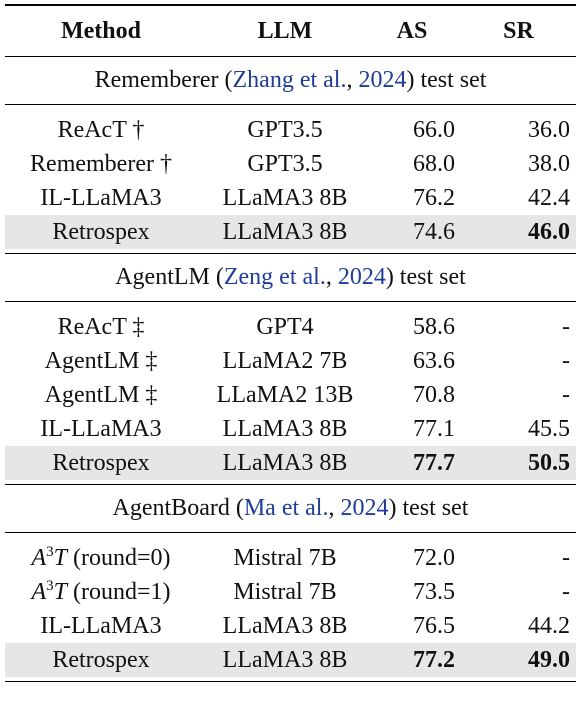 Image resolution: width=581 pixels, height=717 pixels. I want to click on cell-llm: GPT4, so click(285, 326).